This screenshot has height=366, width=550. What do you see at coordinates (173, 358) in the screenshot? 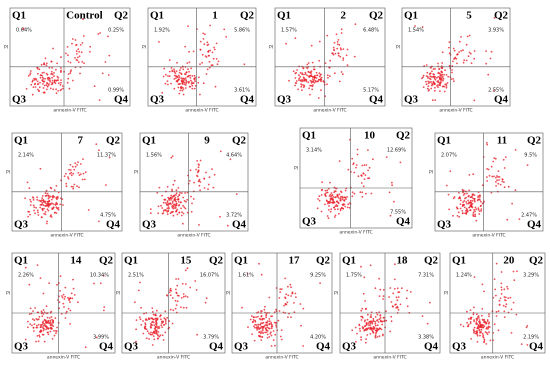
I see `x-axis-label: annexin-V FITC` at bounding box center [173, 358].